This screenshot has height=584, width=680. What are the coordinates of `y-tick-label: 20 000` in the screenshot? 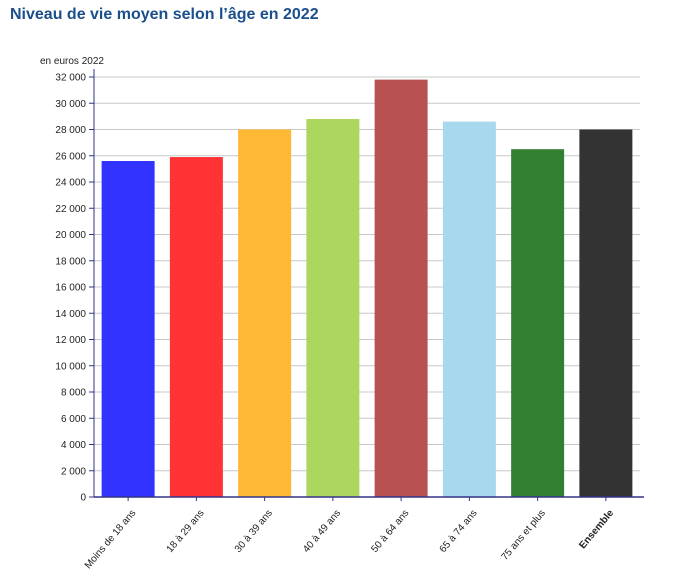 It's located at (70, 235).